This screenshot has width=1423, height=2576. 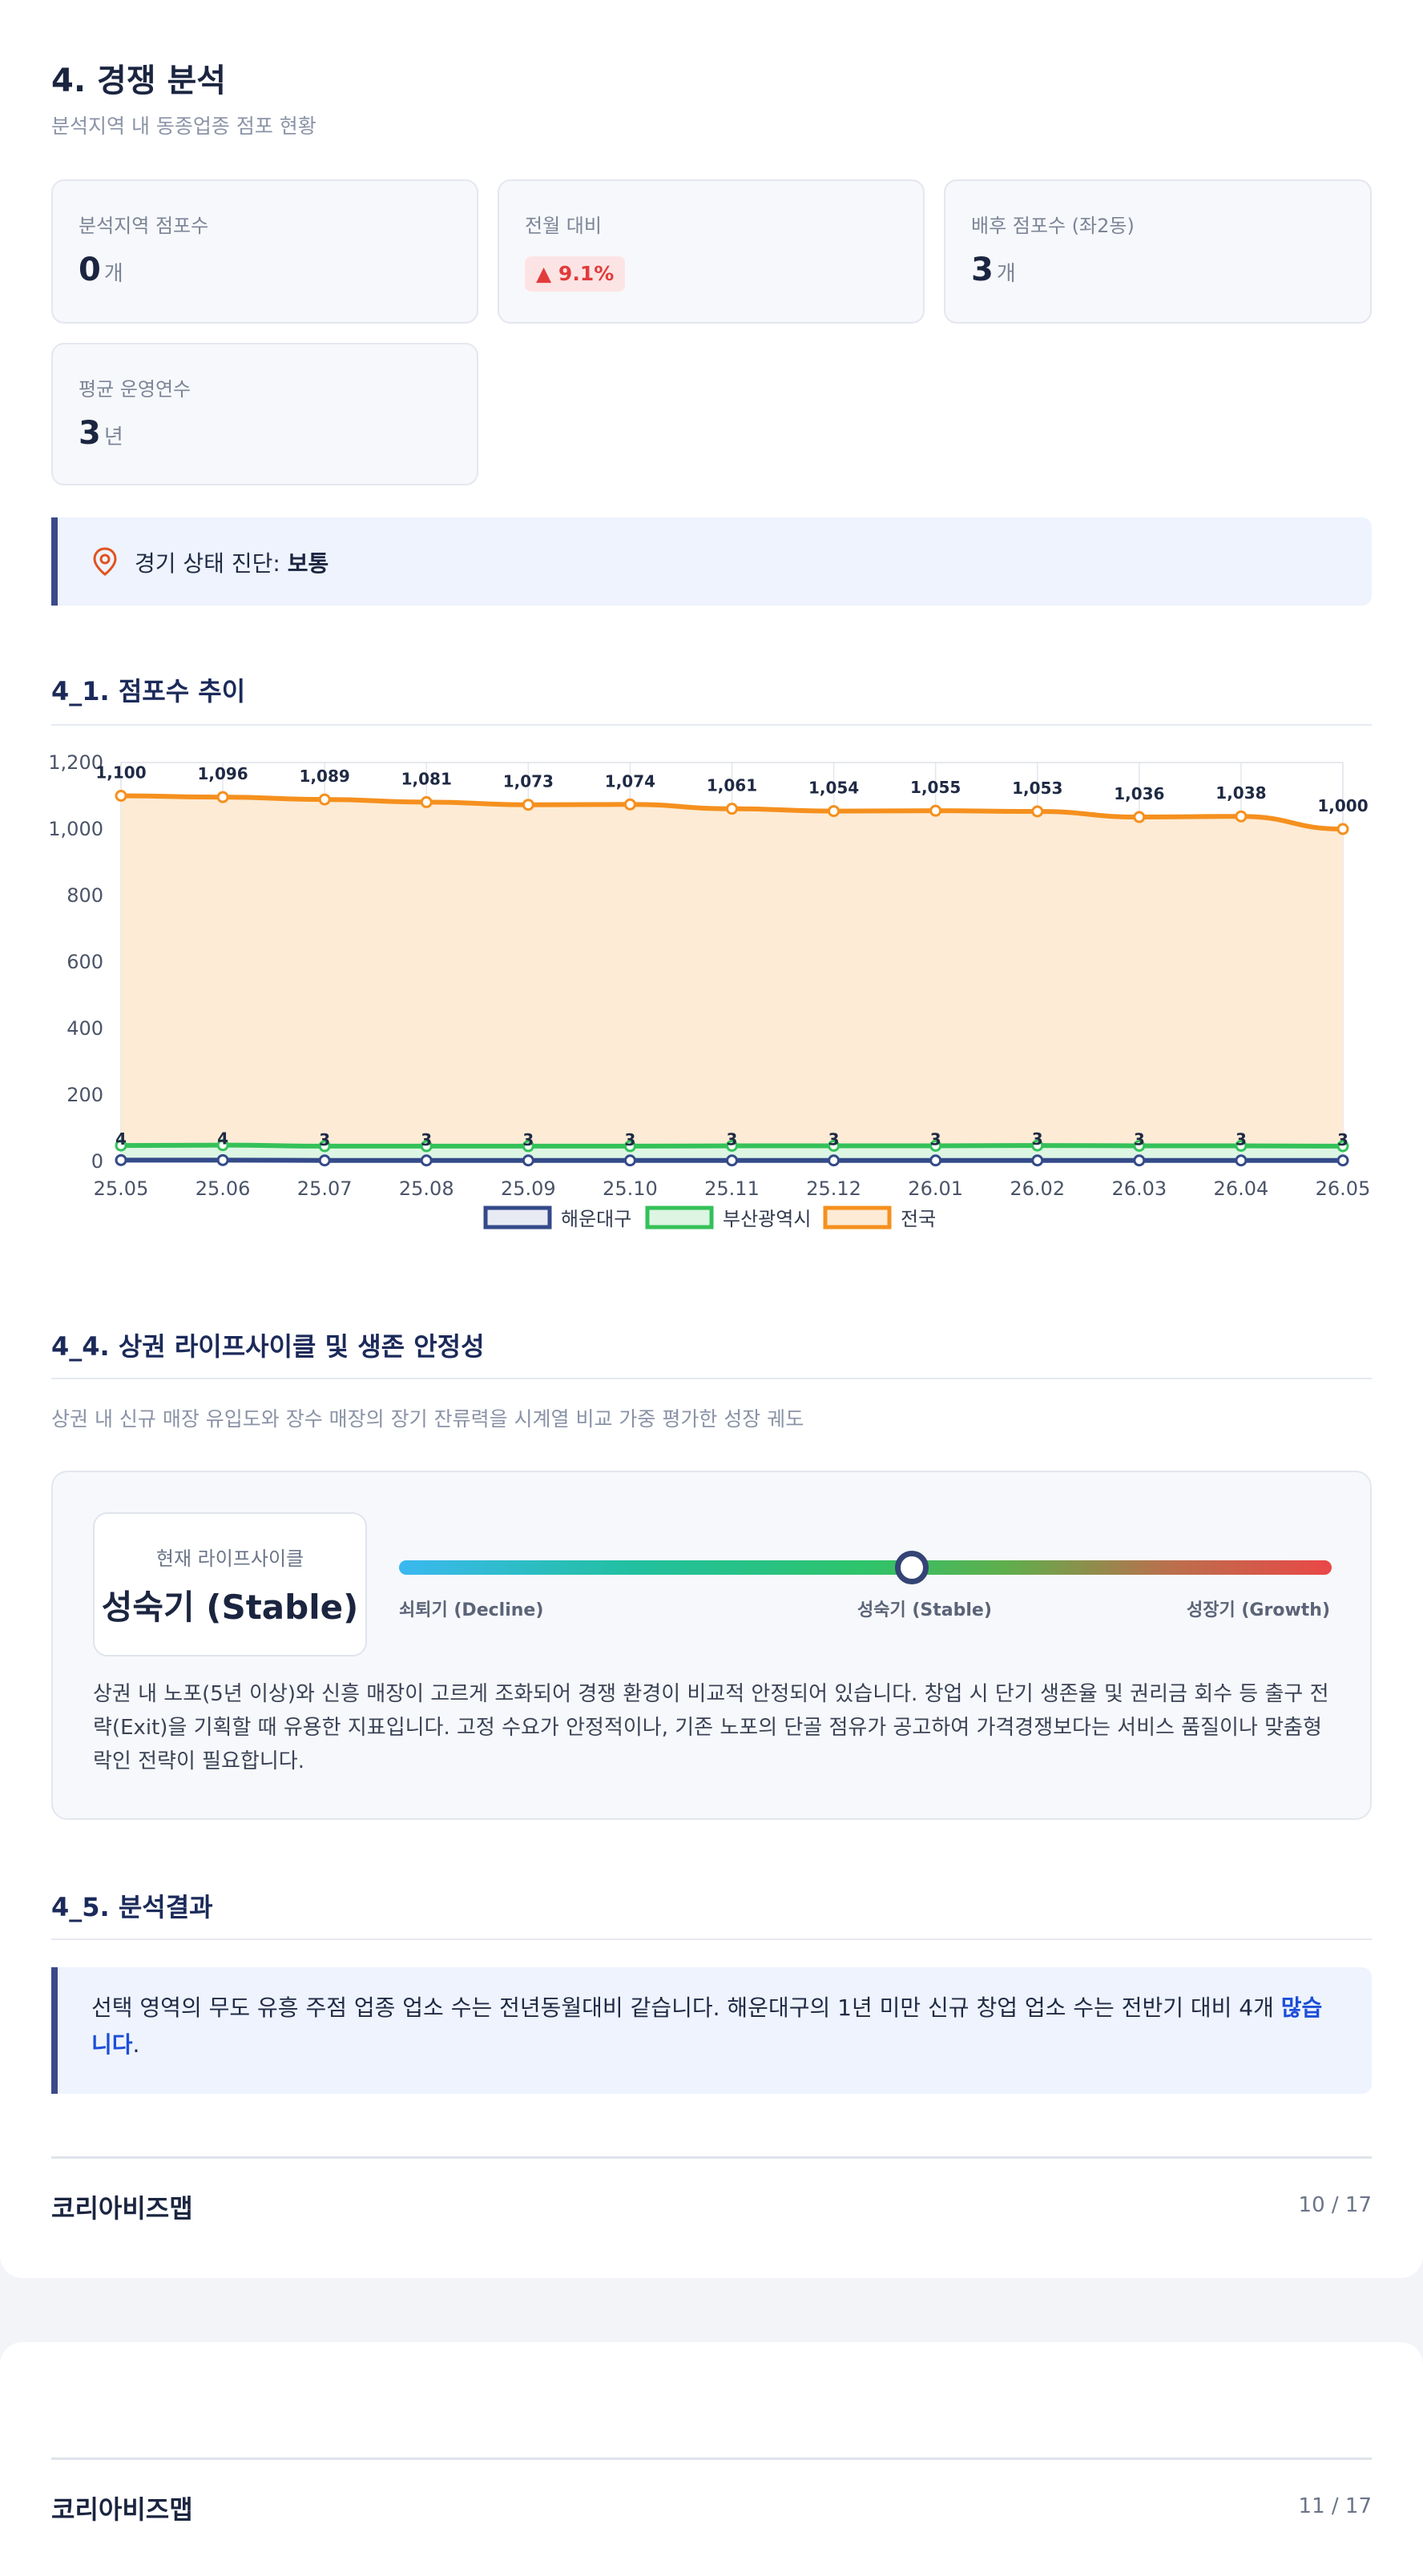 I want to click on x-tick-label: 26.02, so click(x=1038, y=1188).